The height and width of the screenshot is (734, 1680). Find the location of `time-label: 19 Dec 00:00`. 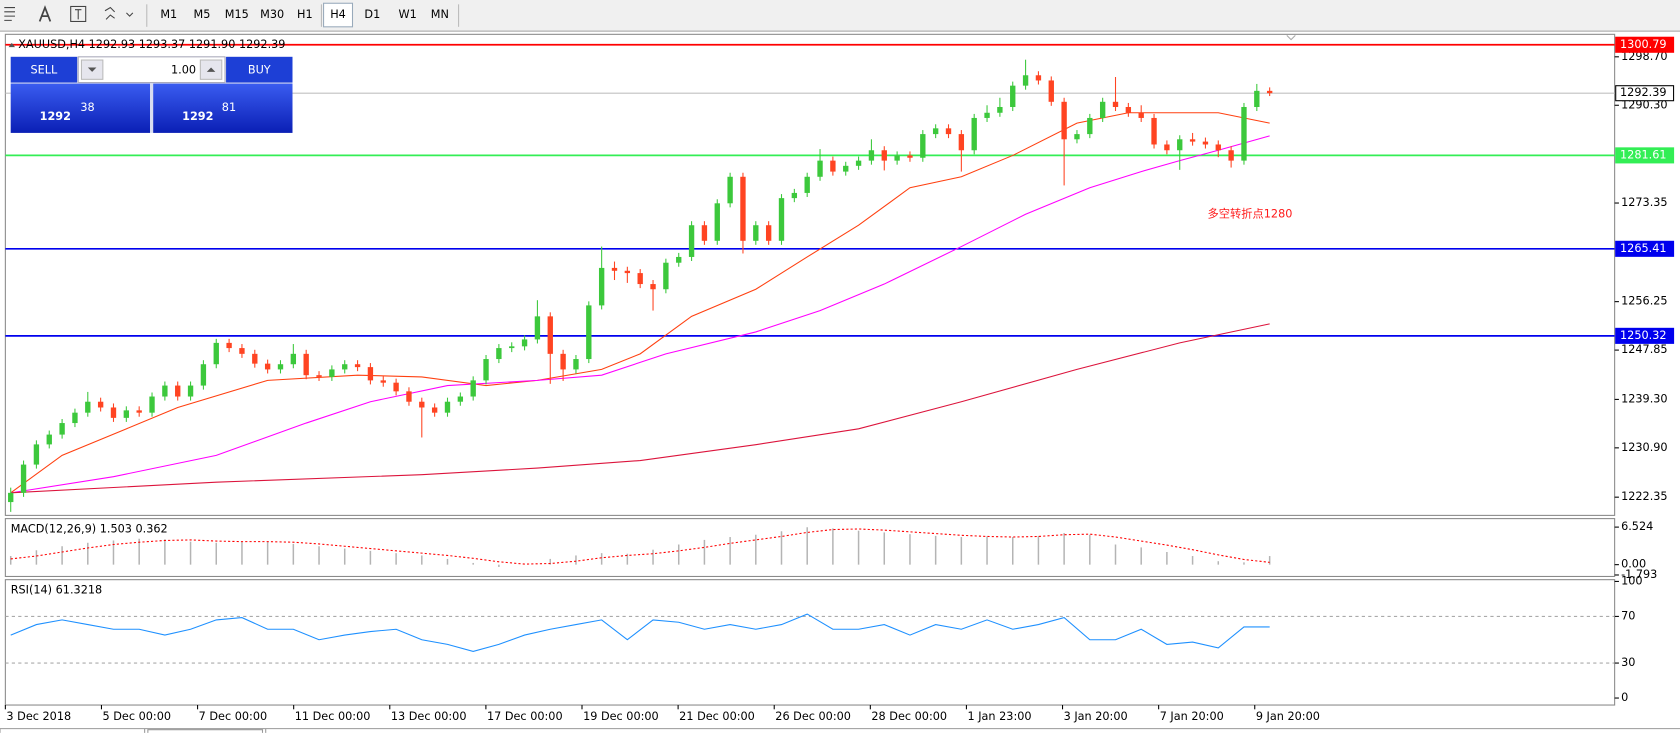

time-label: 19 Dec 00:00 is located at coordinates (621, 716).